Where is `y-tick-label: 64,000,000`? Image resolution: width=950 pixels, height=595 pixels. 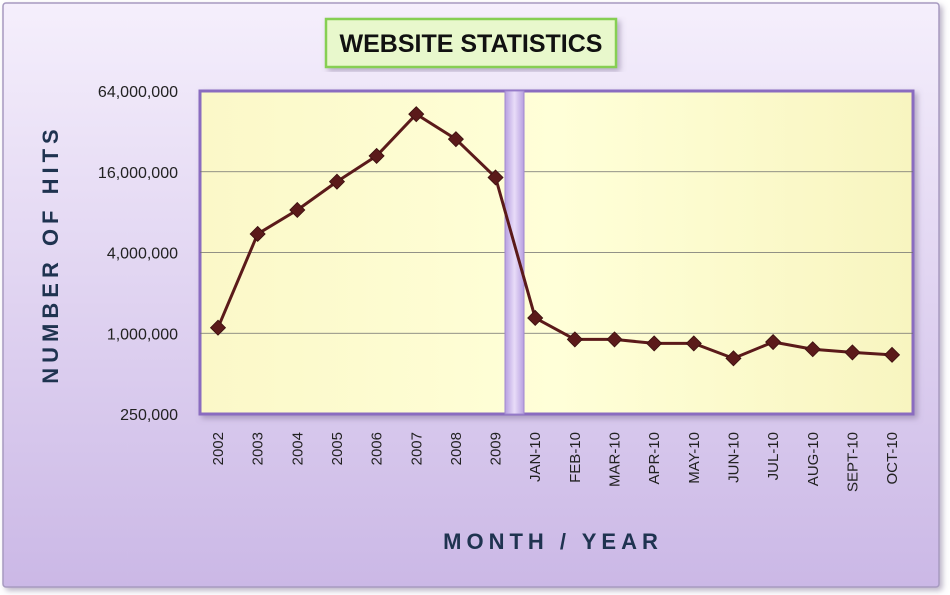
y-tick-label: 64,000,000 is located at coordinates (138, 92).